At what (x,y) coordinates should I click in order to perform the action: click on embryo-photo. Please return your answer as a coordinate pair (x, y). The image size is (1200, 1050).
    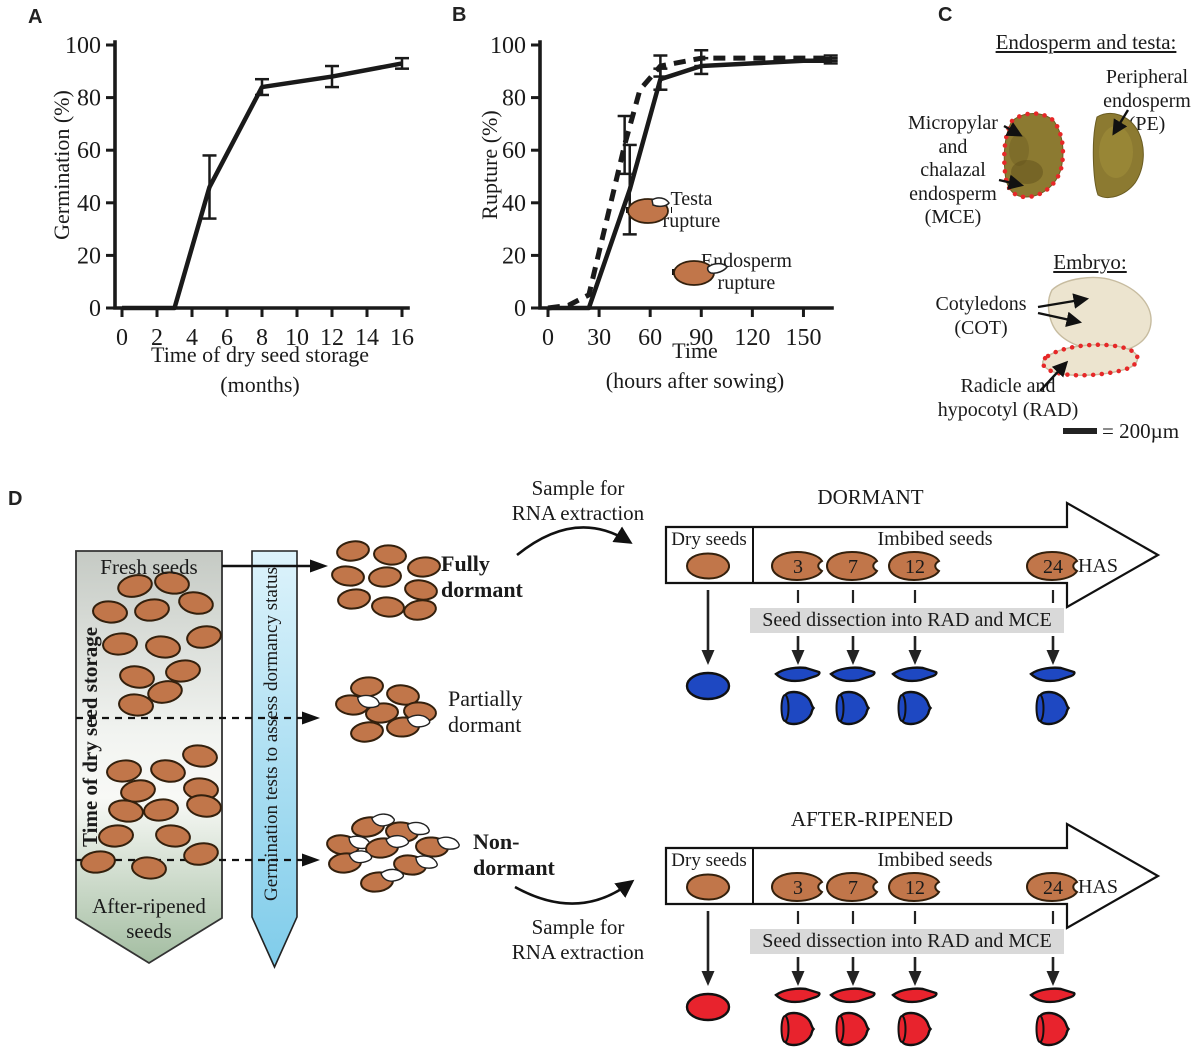
    Looking at the image, I should click on (1096, 327).